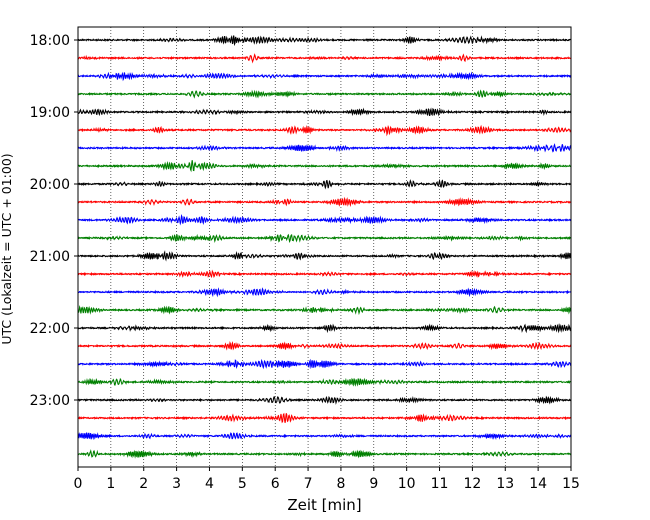 The width and height of the screenshot is (650, 520). Describe the element at coordinates (143, 484) in the screenshot. I see `x-tick-label: 2` at that location.